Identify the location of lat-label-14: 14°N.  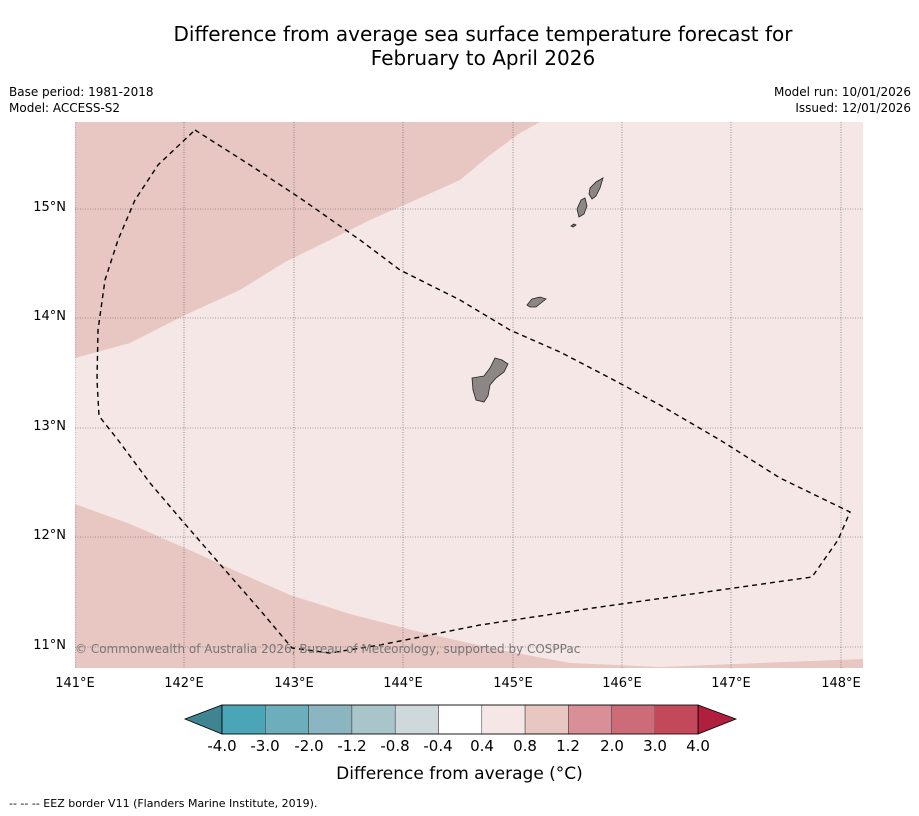
(49, 316).